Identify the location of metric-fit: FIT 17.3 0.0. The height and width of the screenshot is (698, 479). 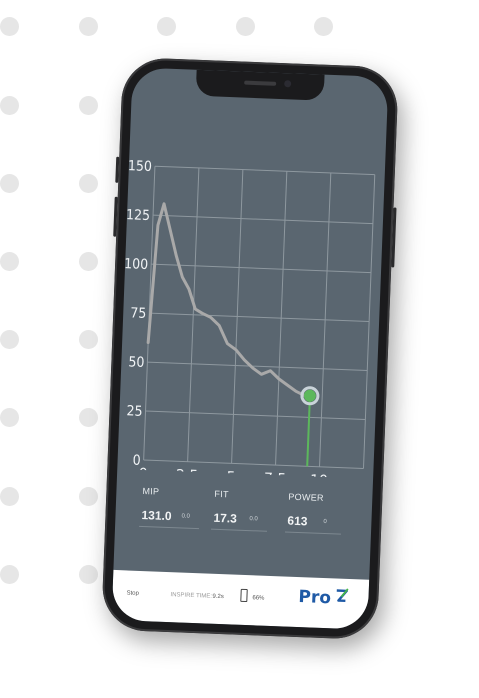
(239, 510).